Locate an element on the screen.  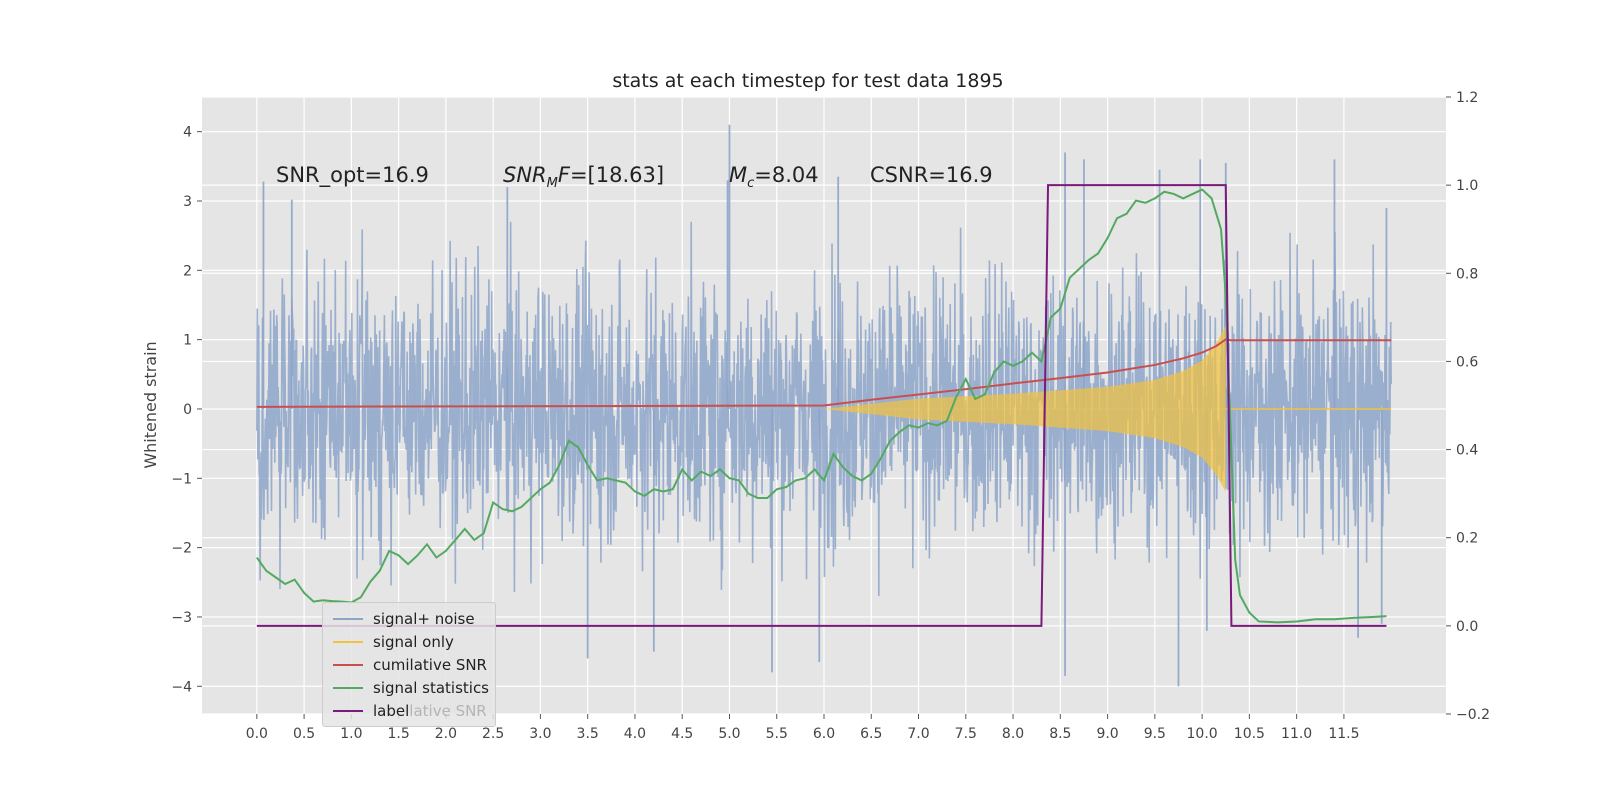
y-tick-label: 1 is located at coordinates (187, 341).